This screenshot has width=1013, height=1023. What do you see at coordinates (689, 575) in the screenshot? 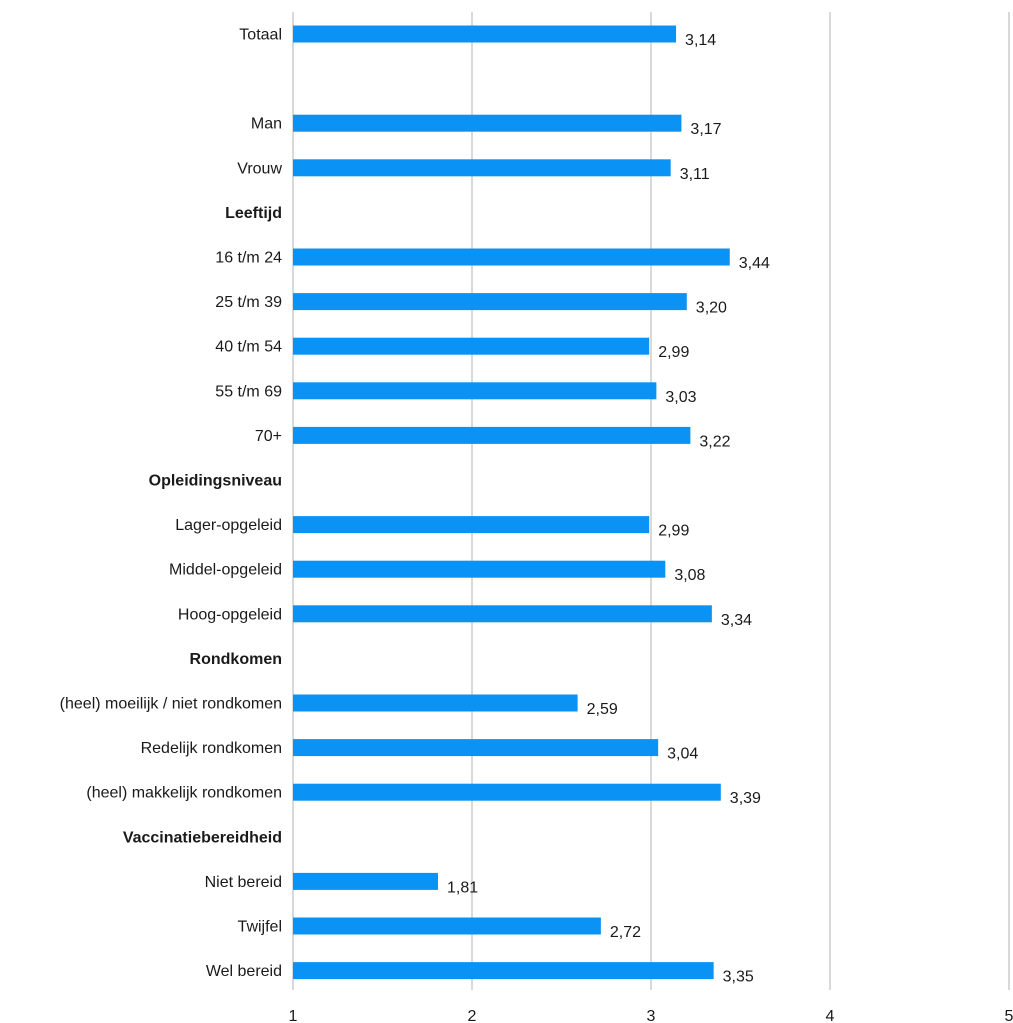
I see `data-label: 3,08` at bounding box center [689, 575].